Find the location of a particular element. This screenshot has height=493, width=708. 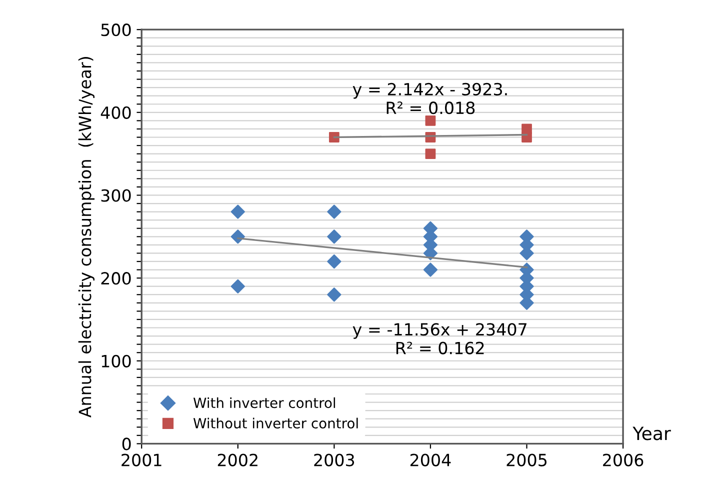

annotation: y = -11.56x + 23407 R² = 0.162 is located at coordinates (439, 338).